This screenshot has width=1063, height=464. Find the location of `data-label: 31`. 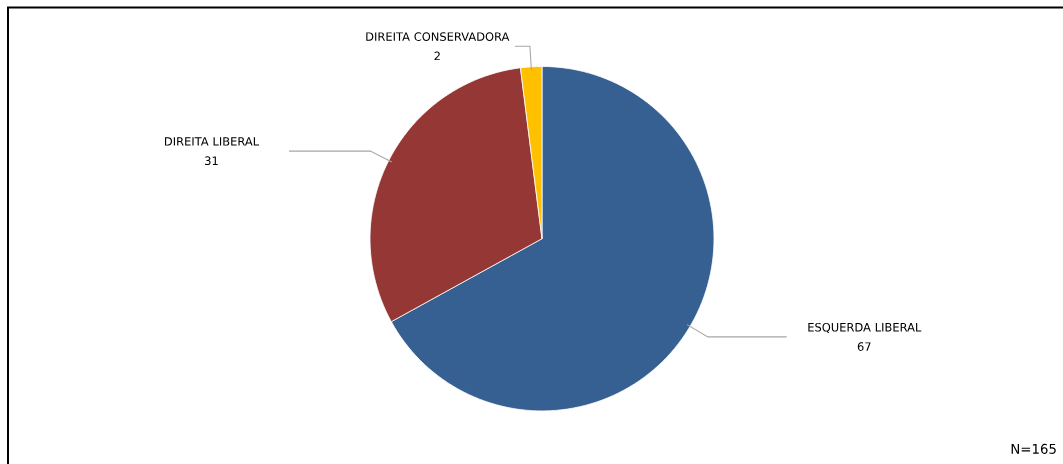

data-label: 31 is located at coordinates (211, 161).